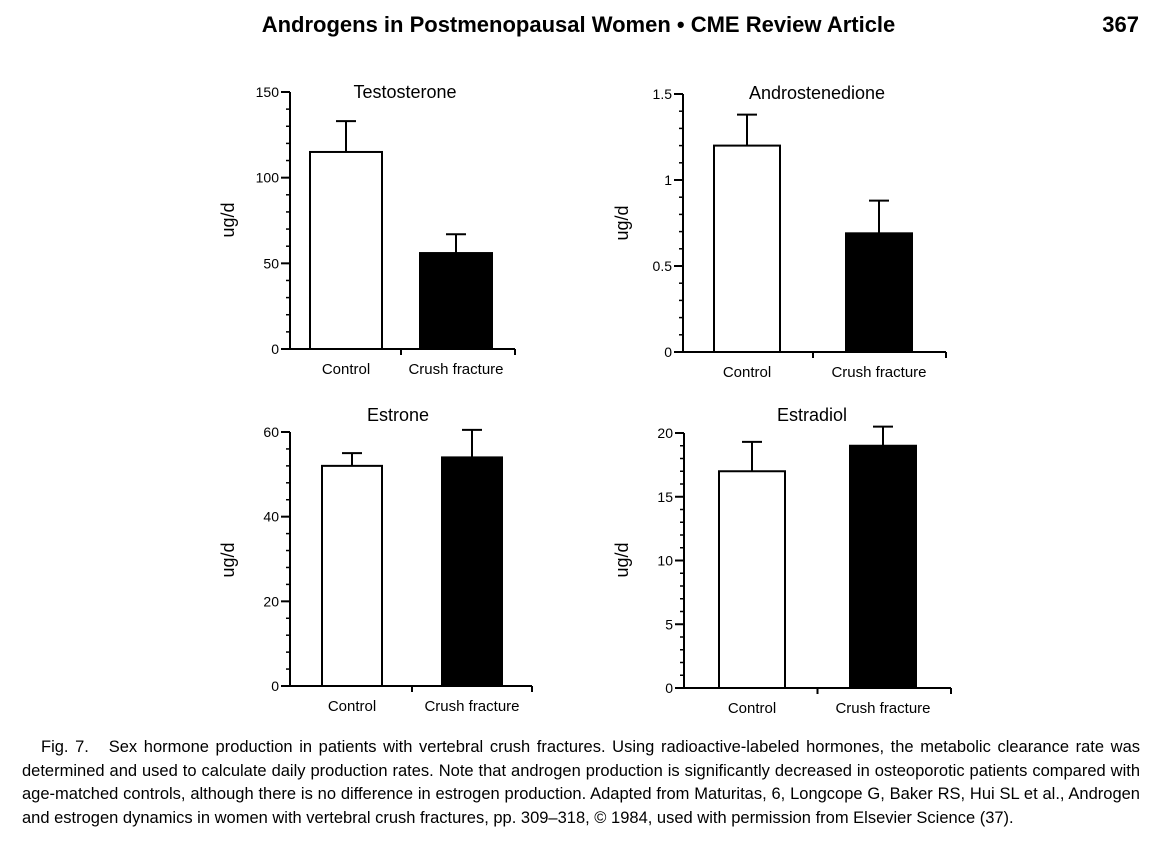 Image resolution: width=1157 pixels, height=864 pixels. Describe the element at coordinates (663, 266) in the screenshot. I see `y-tick-label: 0.5` at that location.